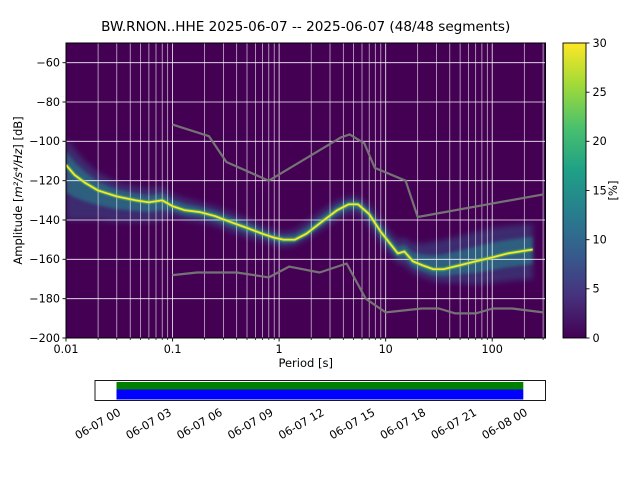  Describe the element at coordinates (98, 424) in the screenshot. I see `time-tick-label: 06-07 00` at that location.